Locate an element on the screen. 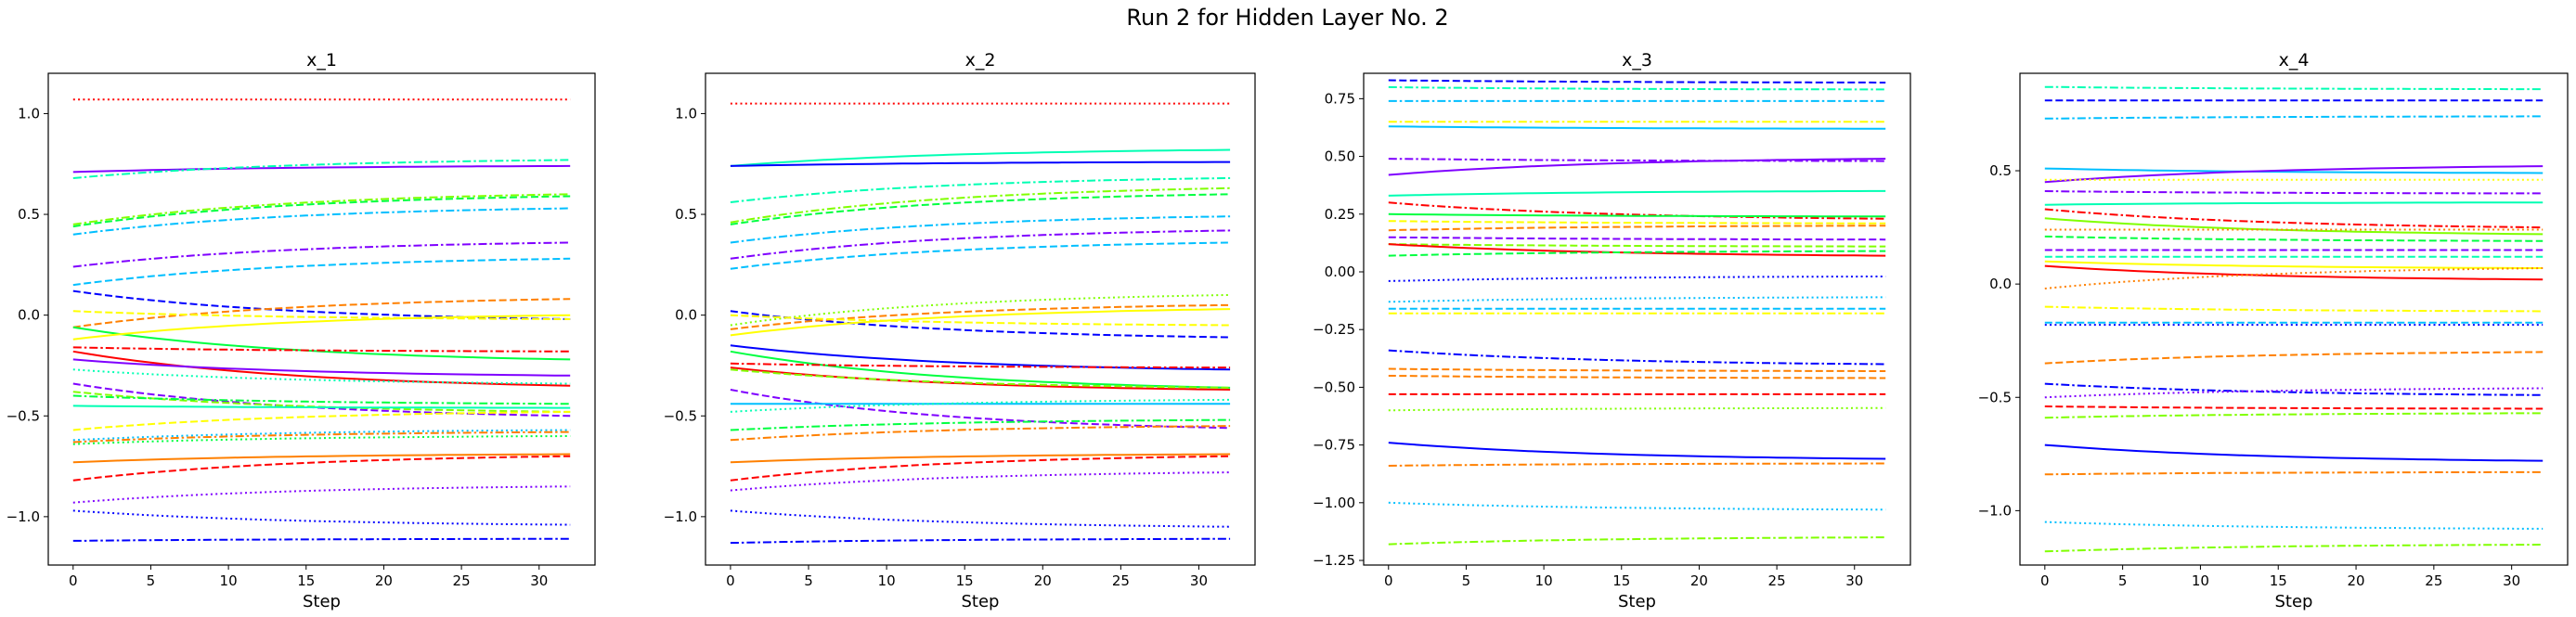 The height and width of the screenshot is (617, 2576). y-tick-label: −0.25 is located at coordinates (1334, 329).